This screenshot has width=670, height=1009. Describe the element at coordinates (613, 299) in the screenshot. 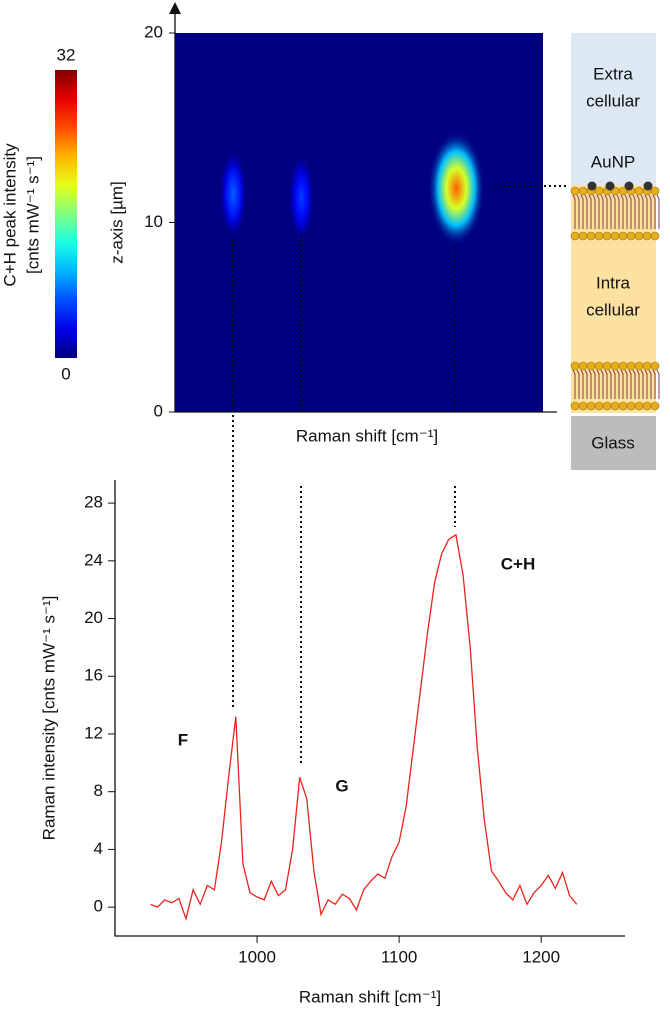

I see `intracellular-region` at that location.